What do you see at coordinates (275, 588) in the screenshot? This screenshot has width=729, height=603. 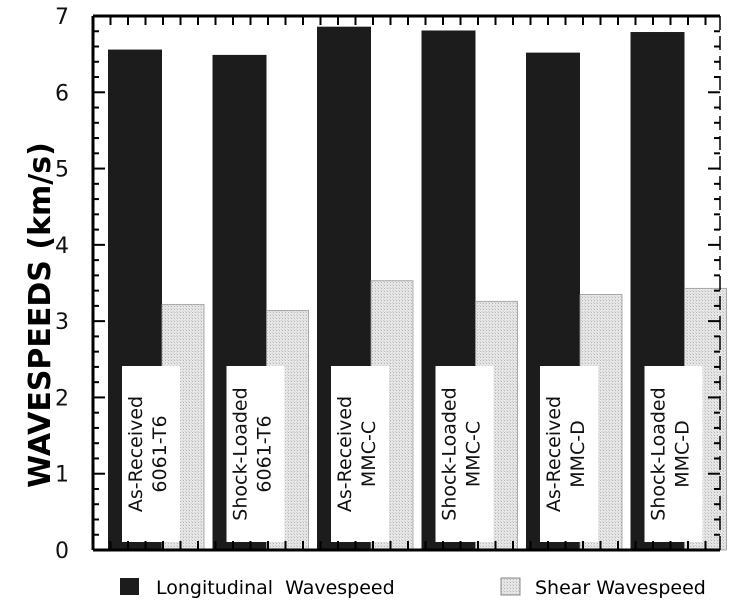 I see `legend-label-longitudinal: Longitudinal Wavespeed` at bounding box center [275, 588].